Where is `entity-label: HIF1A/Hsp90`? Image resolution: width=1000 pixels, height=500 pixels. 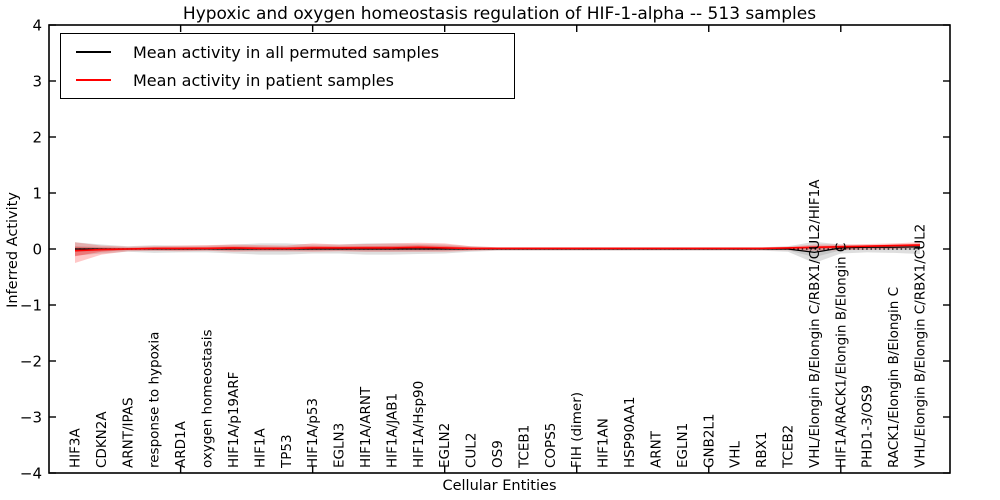
entity-label: HIF1A/Hsp90 is located at coordinates (419, 424).